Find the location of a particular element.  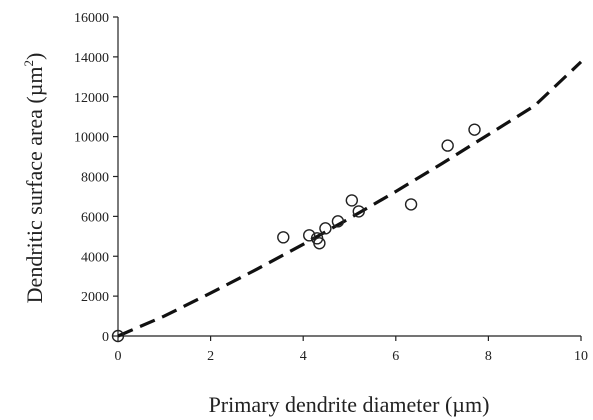

y-tick-label: 2000 is located at coordinates (95, 297).